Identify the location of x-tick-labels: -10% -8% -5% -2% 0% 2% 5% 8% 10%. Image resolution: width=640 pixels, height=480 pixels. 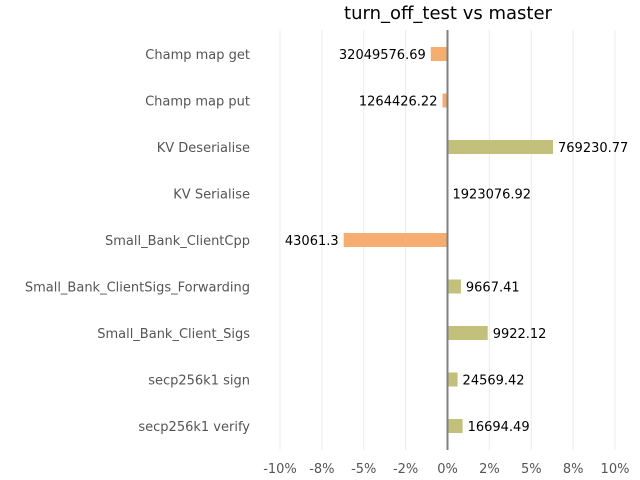
(446, 469).